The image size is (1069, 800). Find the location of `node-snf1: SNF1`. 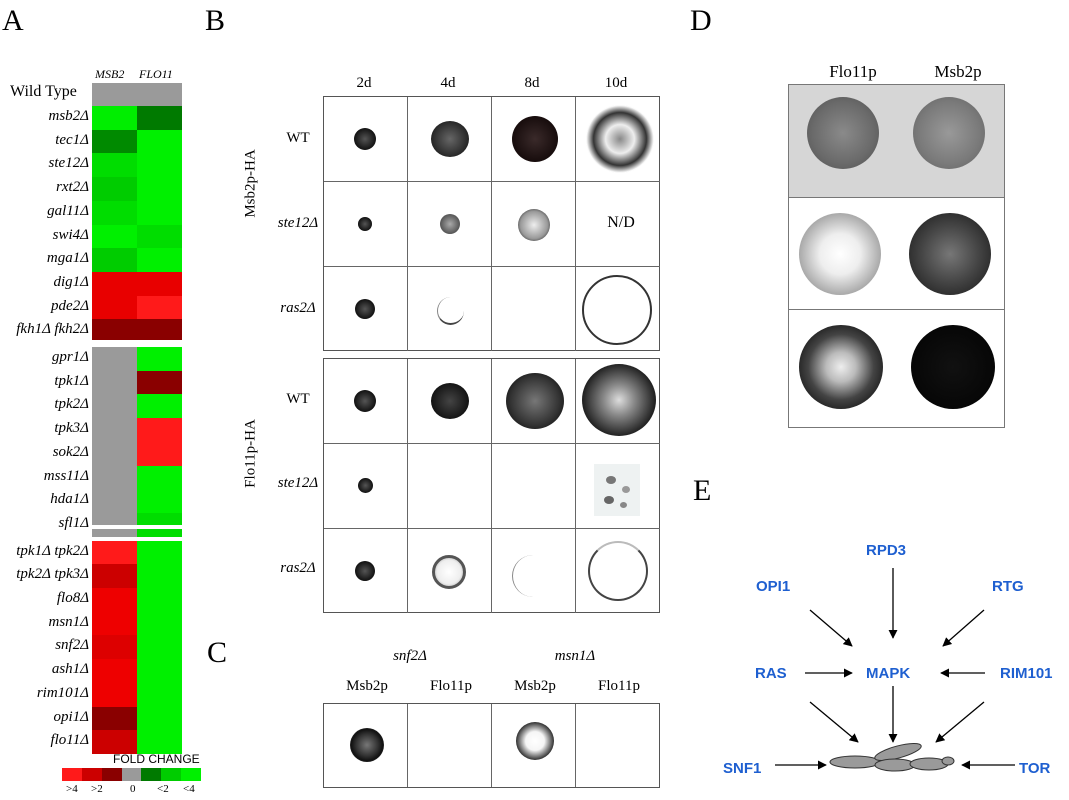

node-snf1: SNF1 is located at coordinates (742, 768).